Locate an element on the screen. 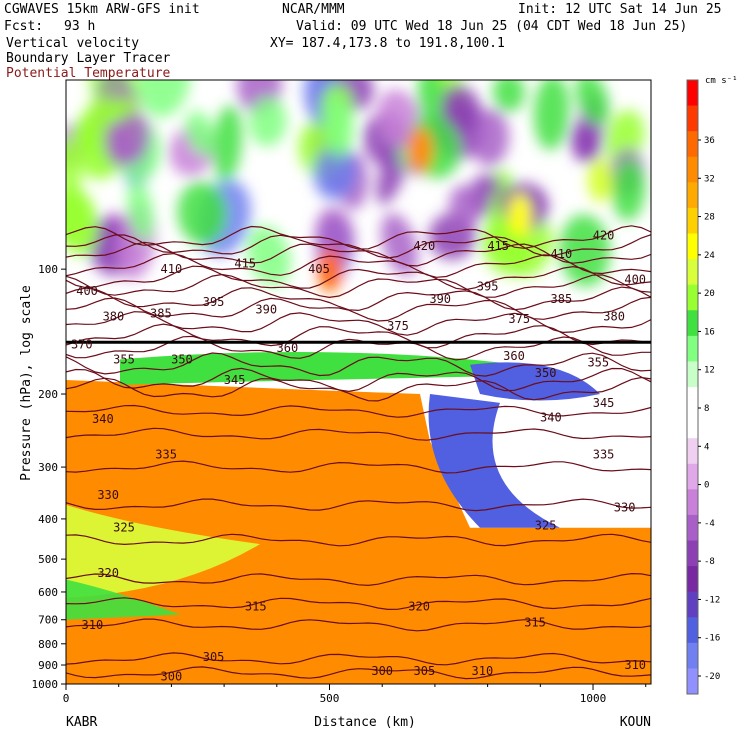  colorbar-label: 36 is located at coordinates (709, 141).